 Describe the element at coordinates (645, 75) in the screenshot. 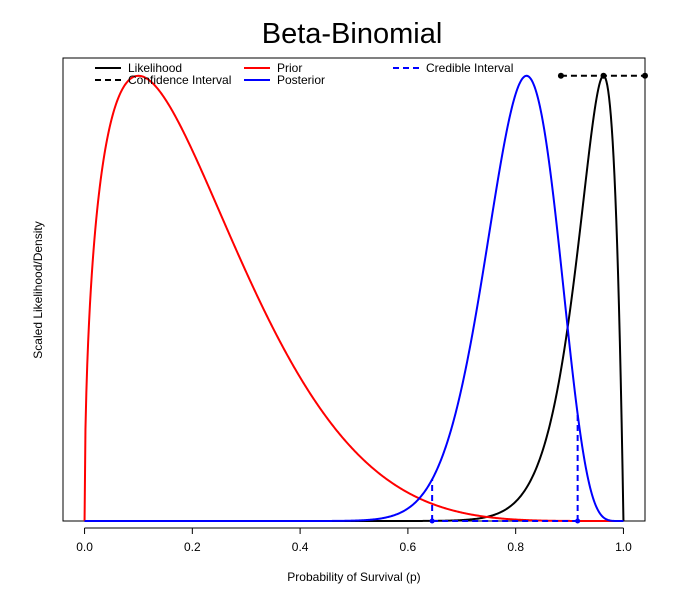

I see `confidence-interval-upper-point` at that location.